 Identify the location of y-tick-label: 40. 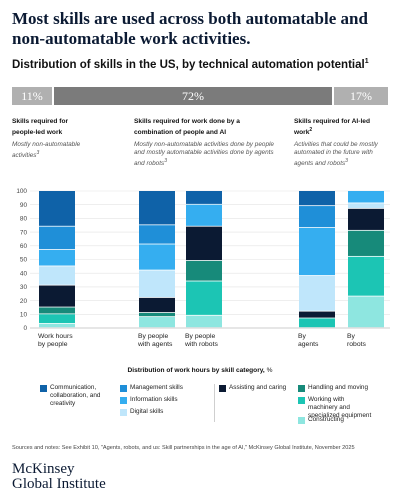
(24, 273).